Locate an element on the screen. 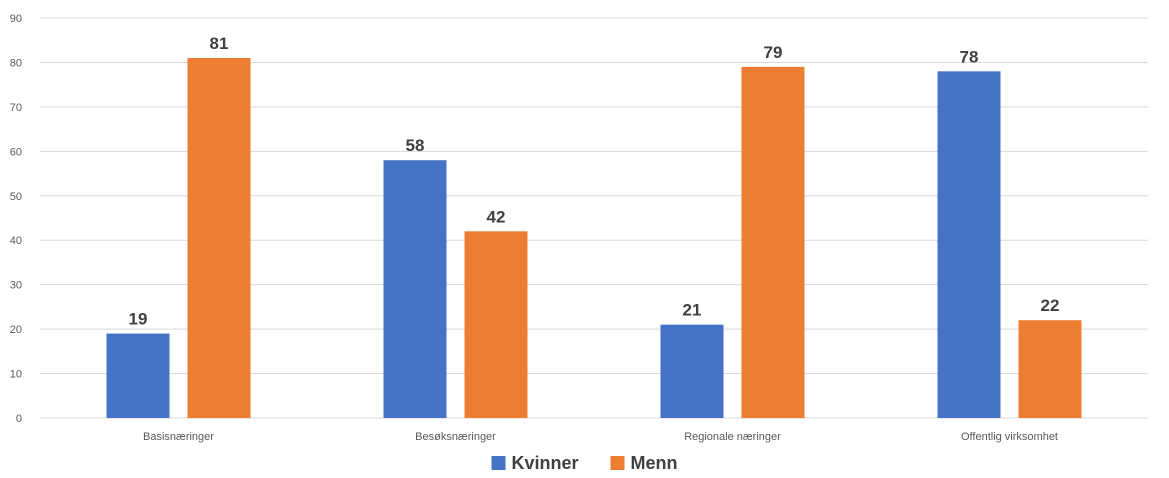 The height and width of the screenshot is (478, 1169). data-label: 19 is located at coordinates (138, 319).